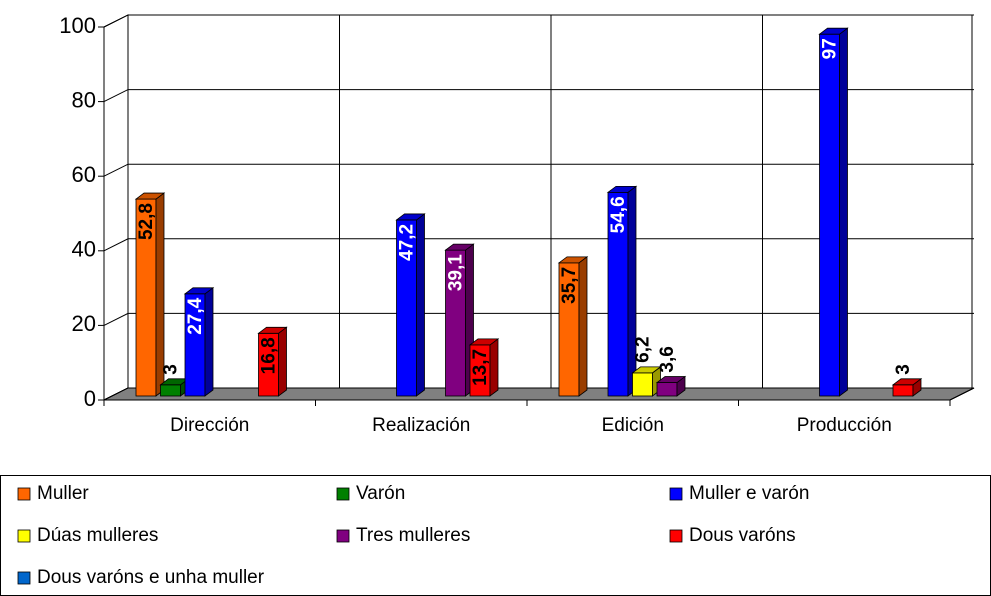 This screenshot has width=991, height=596. I want to click on y-tick-label: 60, so click(84, 174).